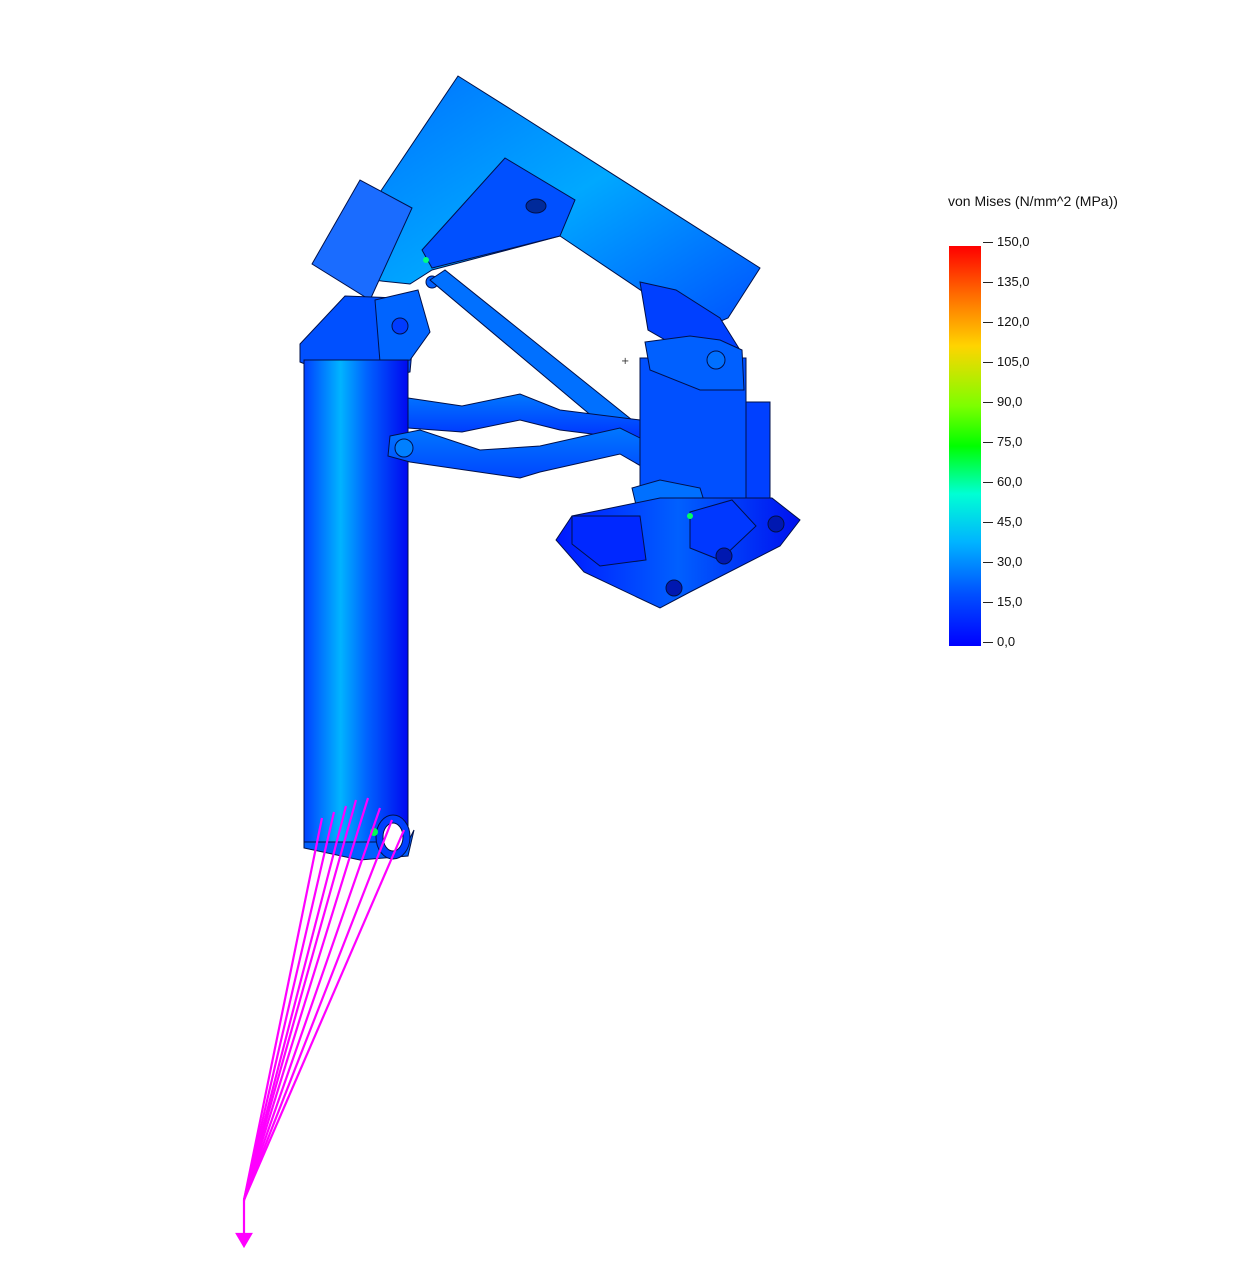 The height and width of the screenshot is (1270, 1252). What do you see at coordinates (1002, 601) in the screenshot?
I see `colorbar-tick-label: 15,0` at bounding box center [1002, 601].